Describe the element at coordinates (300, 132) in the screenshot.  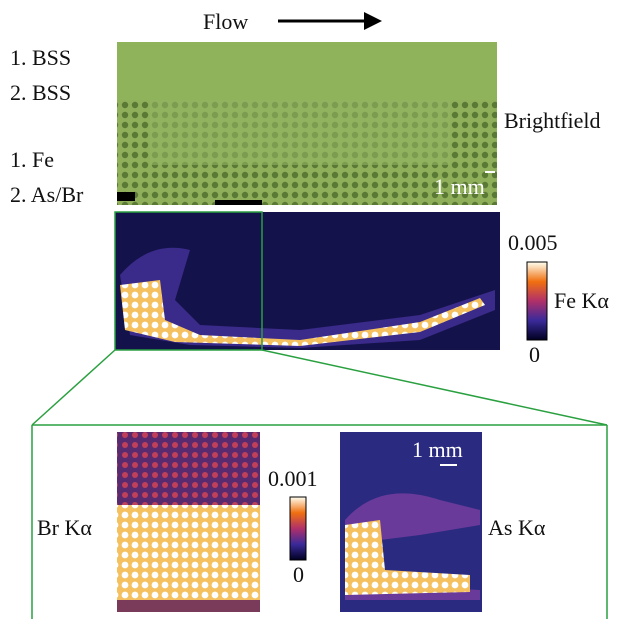
I see `brightfield-center` at that location.